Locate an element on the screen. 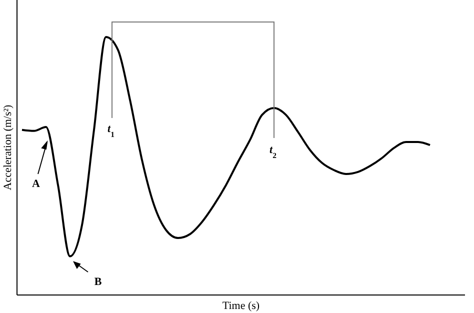  annotation: B is located at coordinates (98, 282).